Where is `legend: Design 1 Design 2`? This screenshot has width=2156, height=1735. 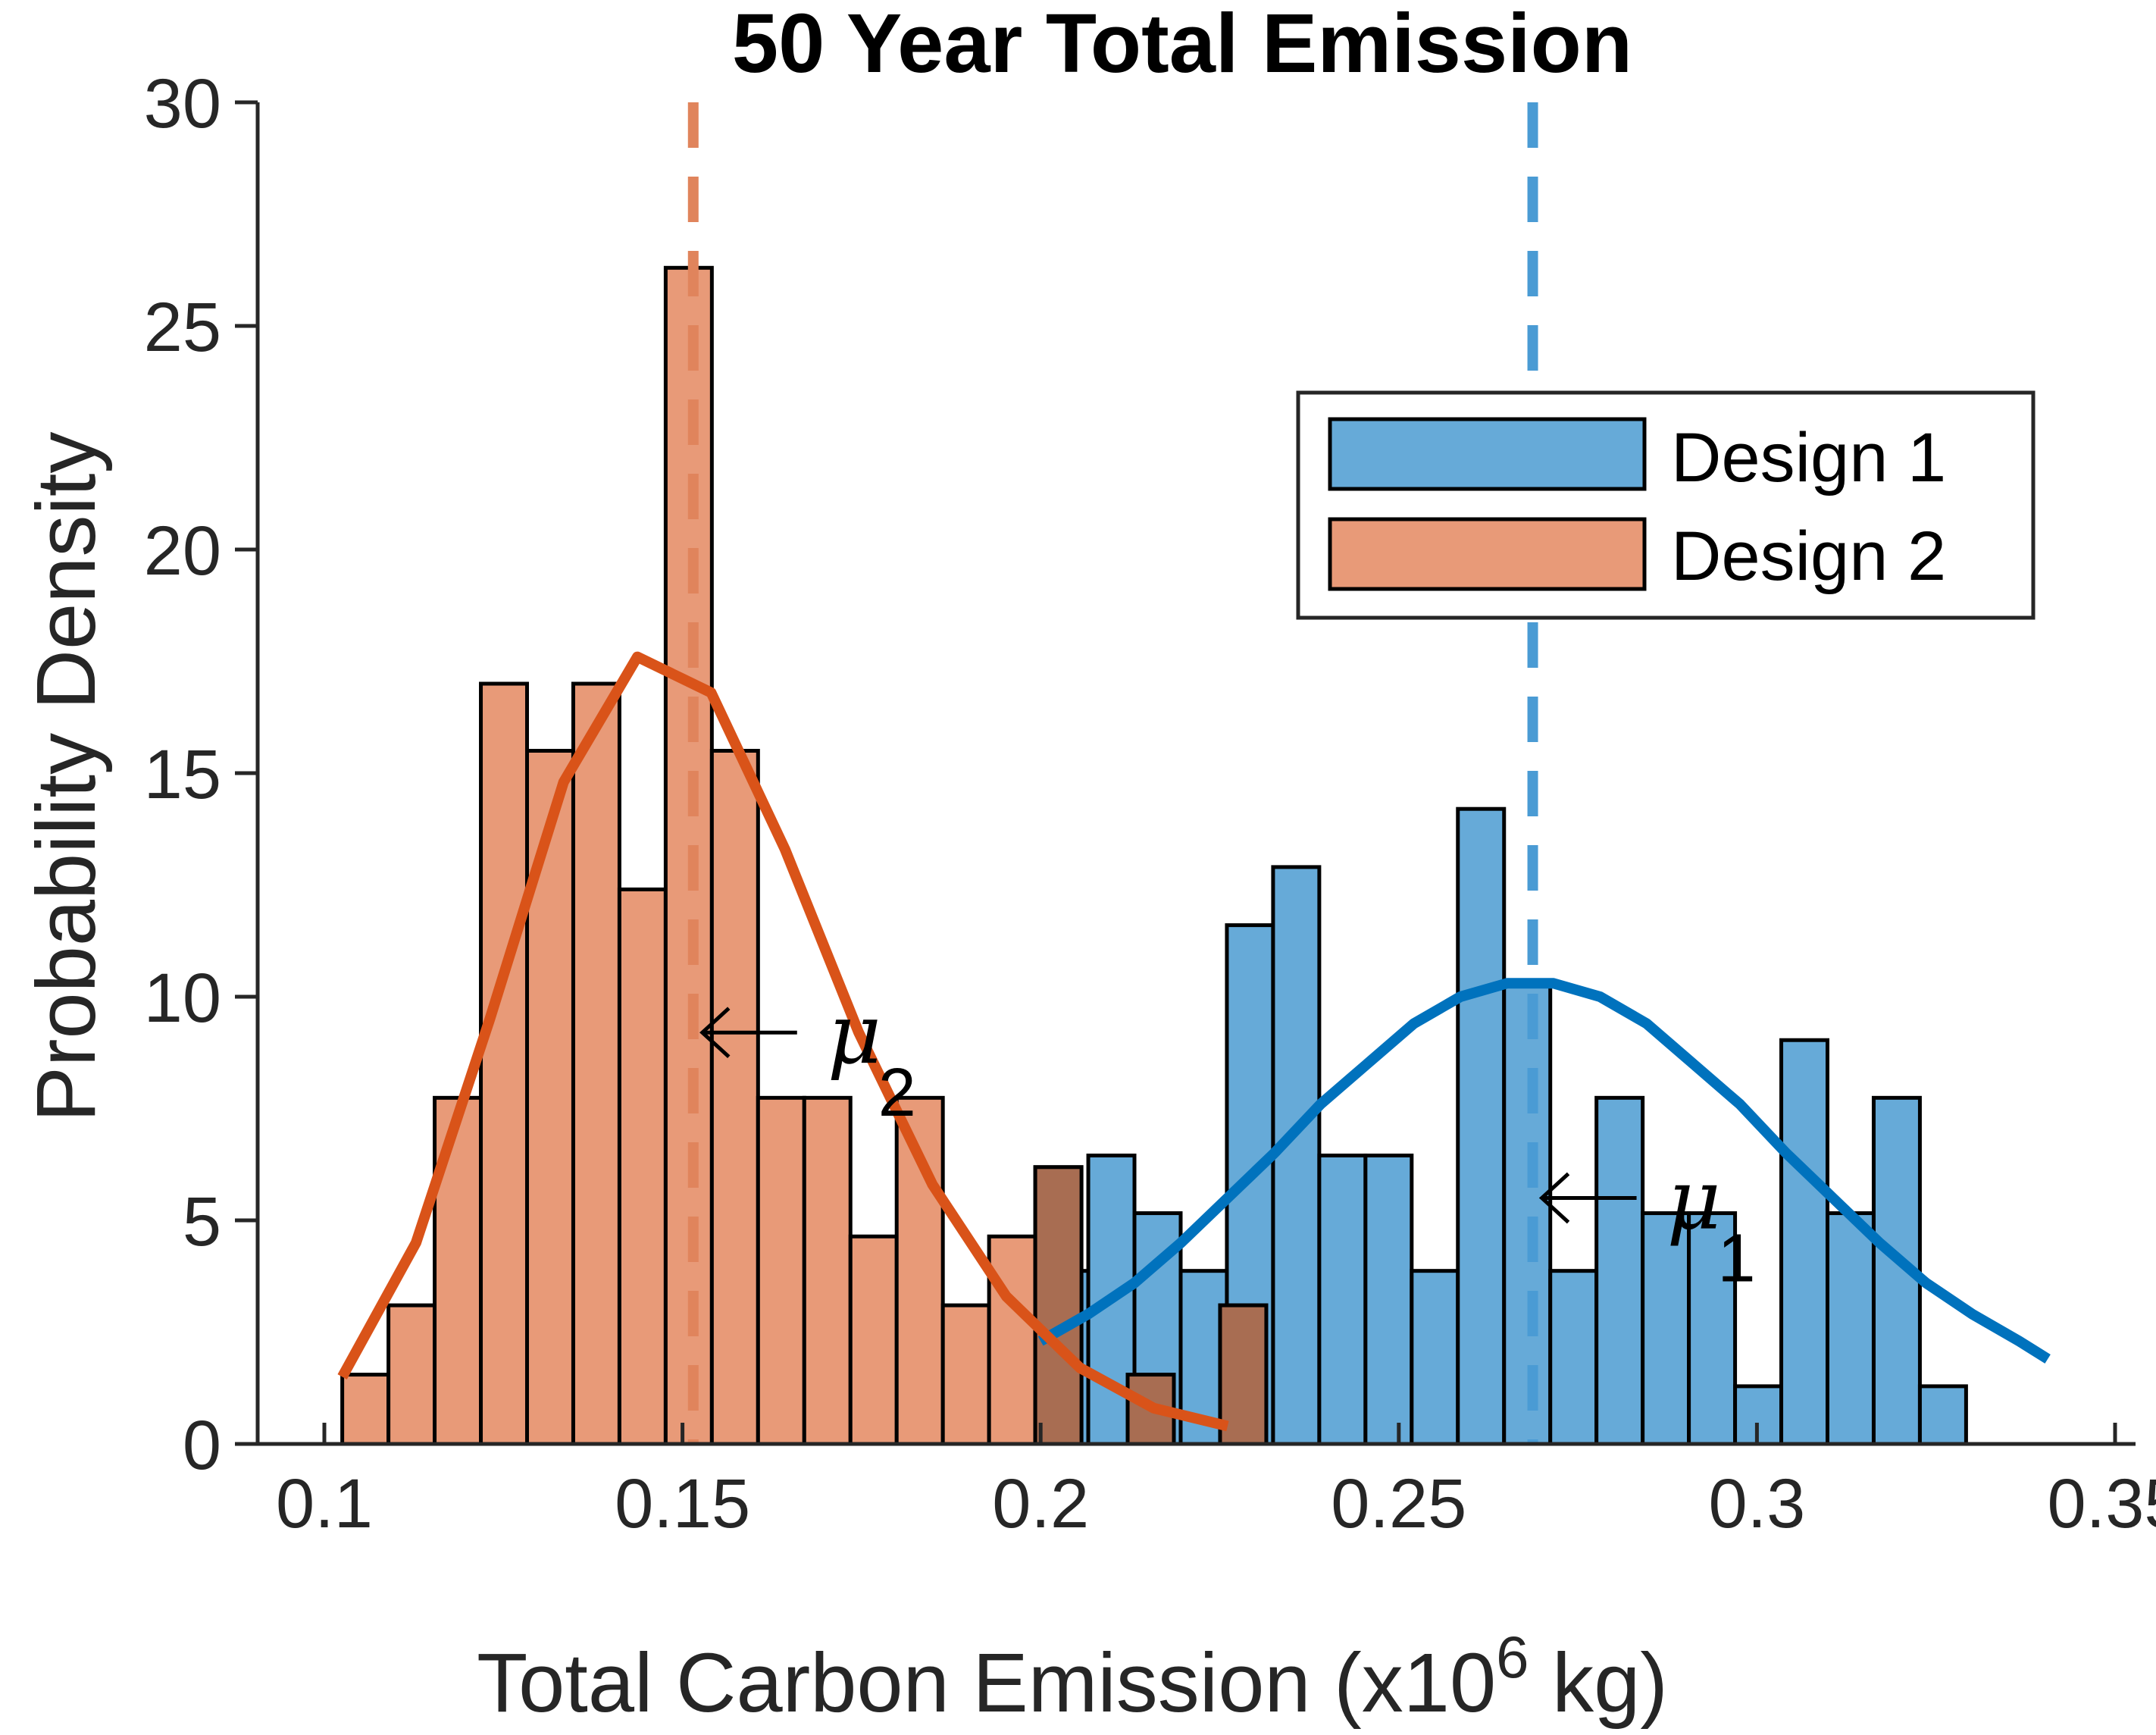
legend: Design 1 Design 2 is located at coordinates (1666, 505).